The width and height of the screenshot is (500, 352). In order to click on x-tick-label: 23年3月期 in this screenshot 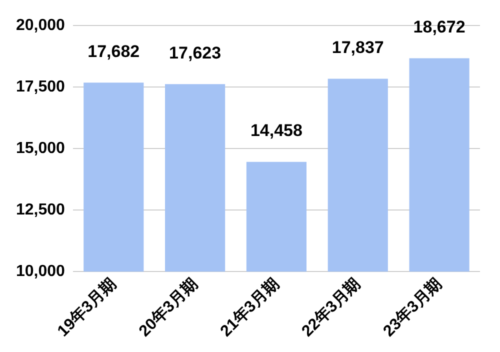, I will do `click(413, 307)`.